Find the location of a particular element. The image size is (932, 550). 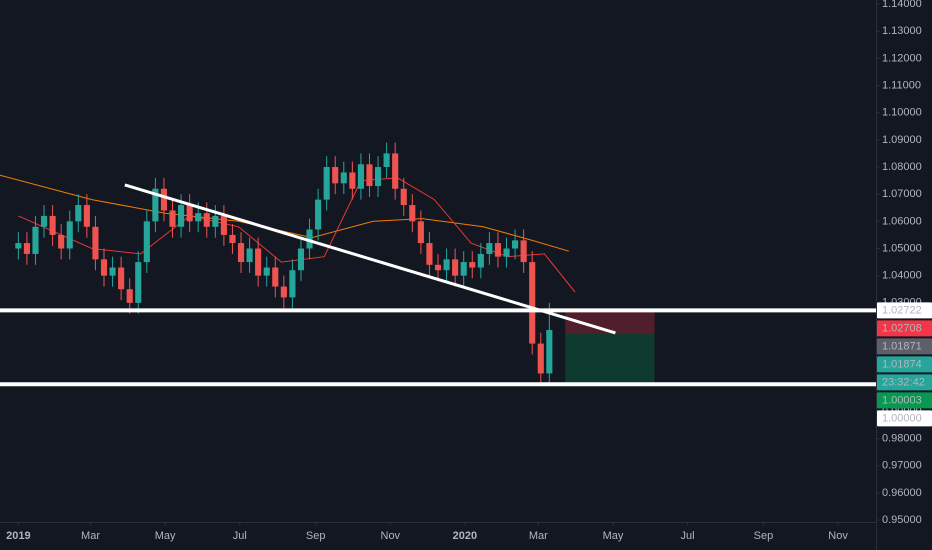

position-risk is located at coordinates (610, 323).